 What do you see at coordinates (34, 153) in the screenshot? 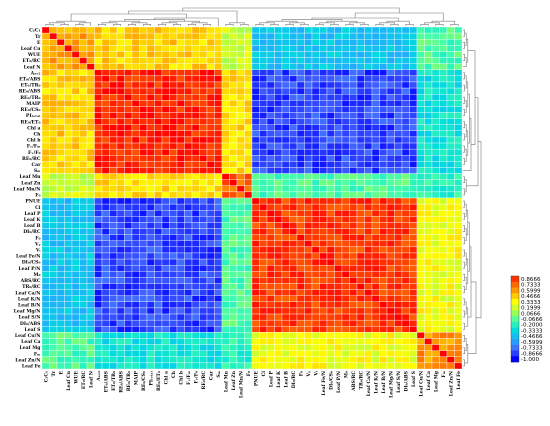
I see `row-tick-label: Fᵥ/F₀` at bounding box center [34, 153].